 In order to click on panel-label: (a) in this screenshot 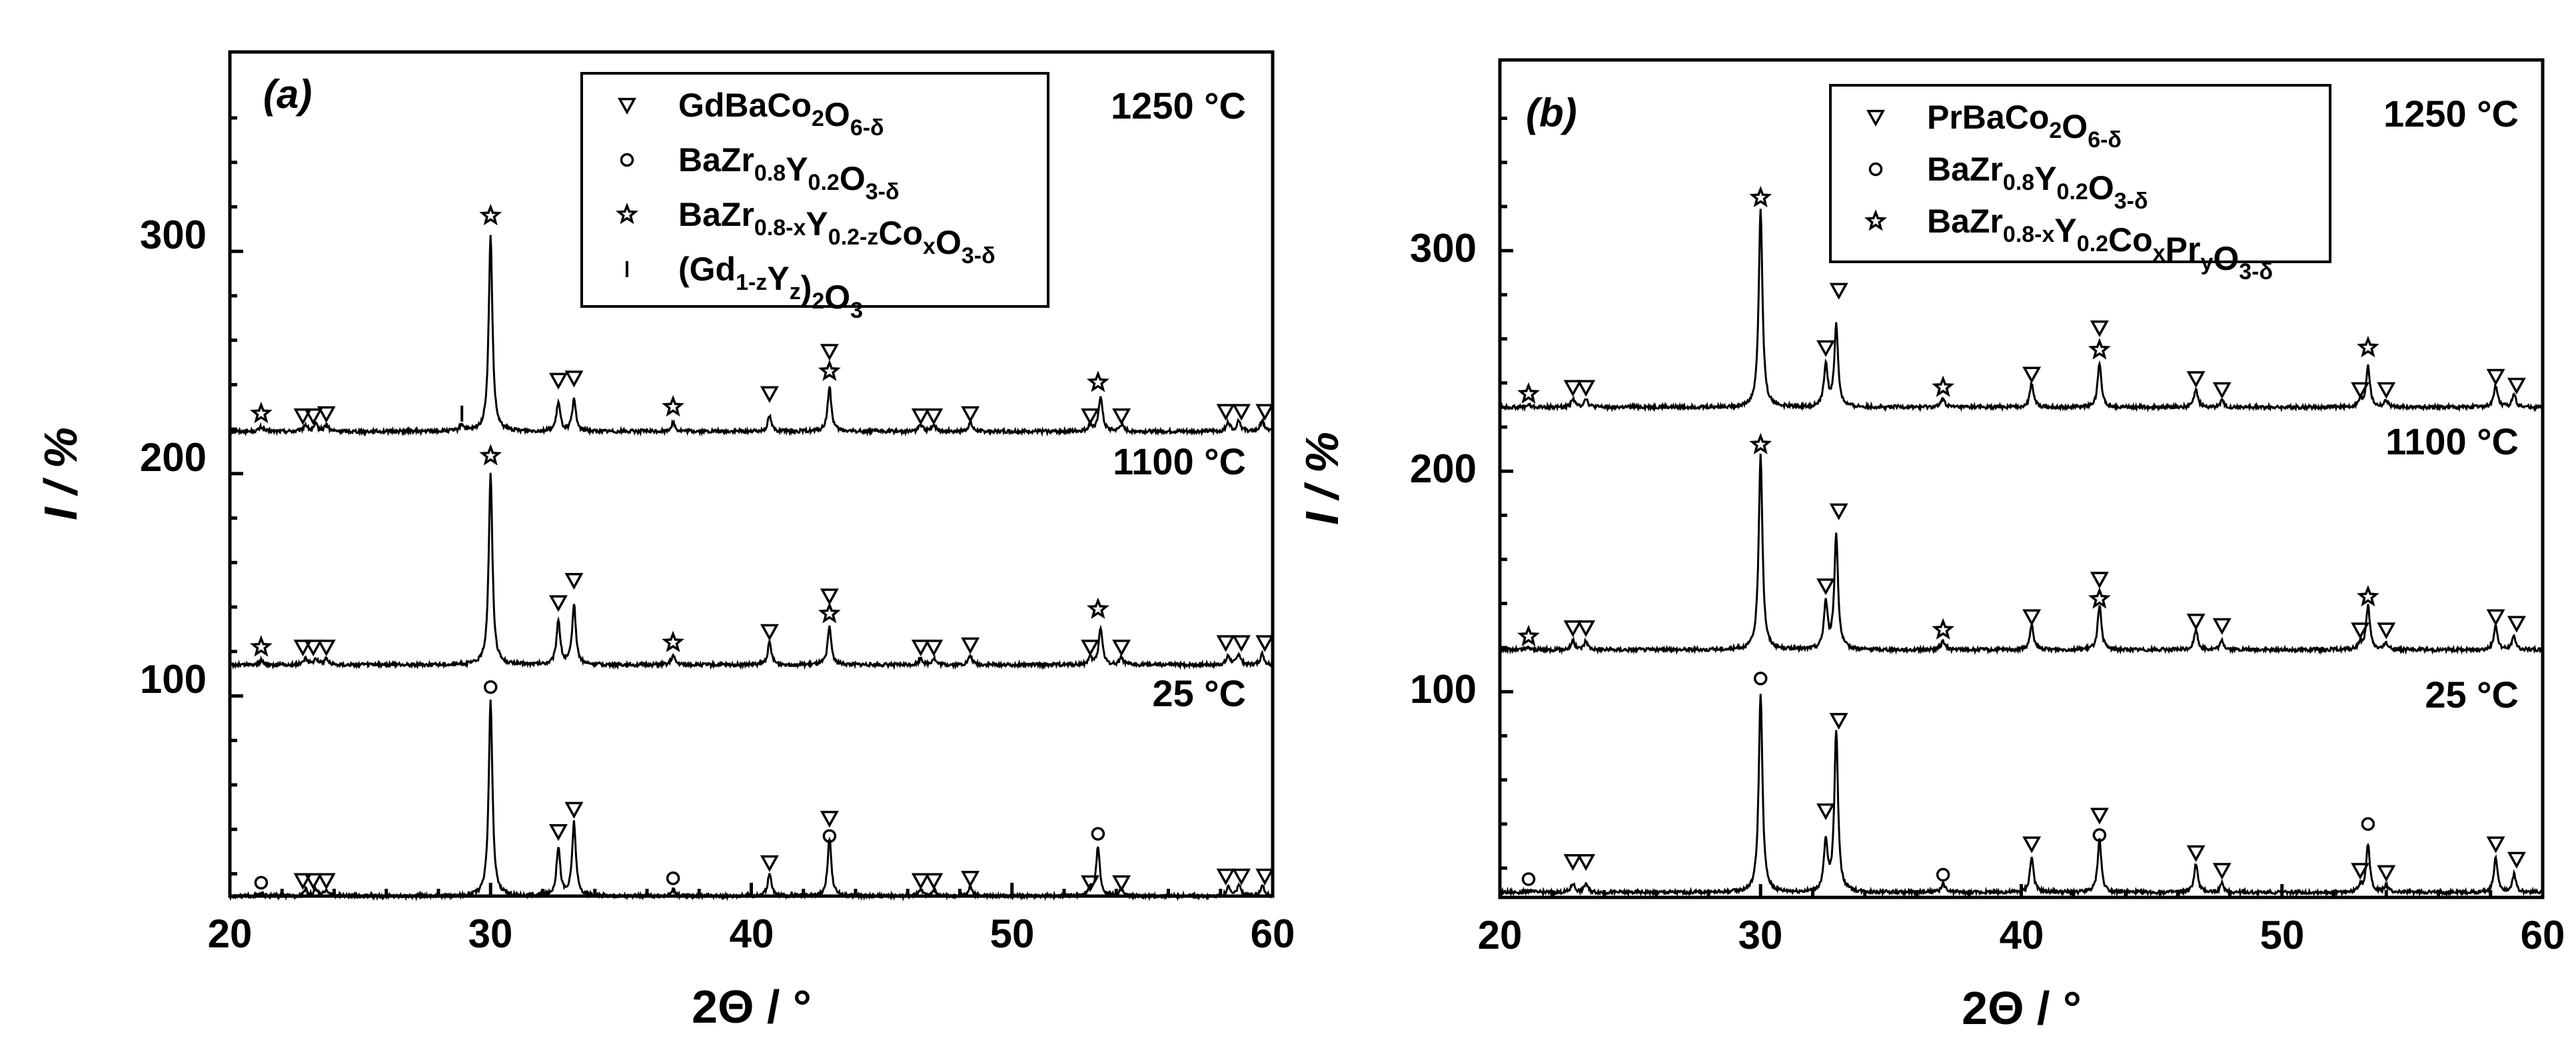, I will do `click(287, 94)`.